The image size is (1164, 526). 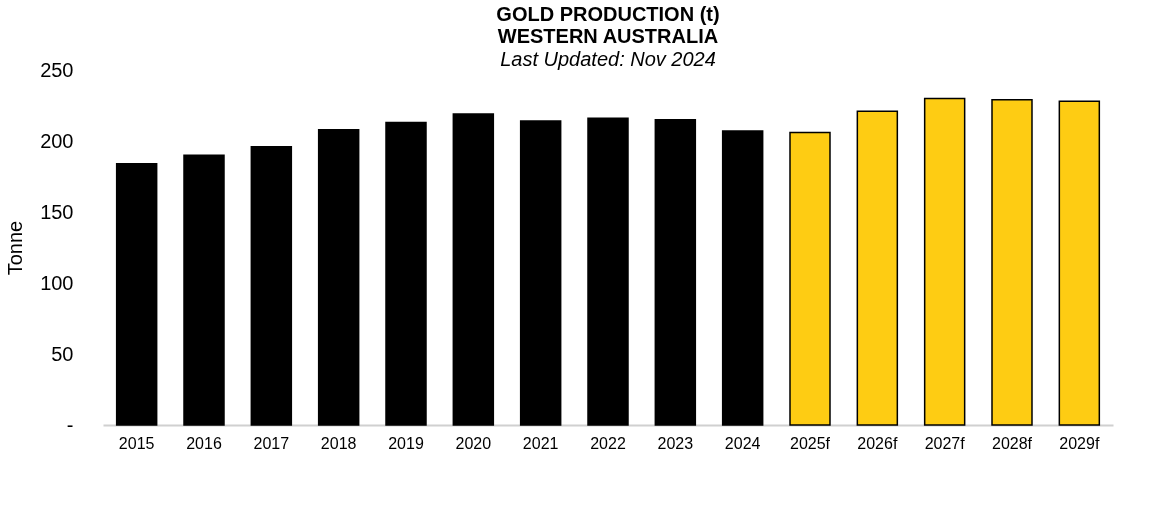 I want to click on y-tick-label: 50, so click(x=62, y=353).